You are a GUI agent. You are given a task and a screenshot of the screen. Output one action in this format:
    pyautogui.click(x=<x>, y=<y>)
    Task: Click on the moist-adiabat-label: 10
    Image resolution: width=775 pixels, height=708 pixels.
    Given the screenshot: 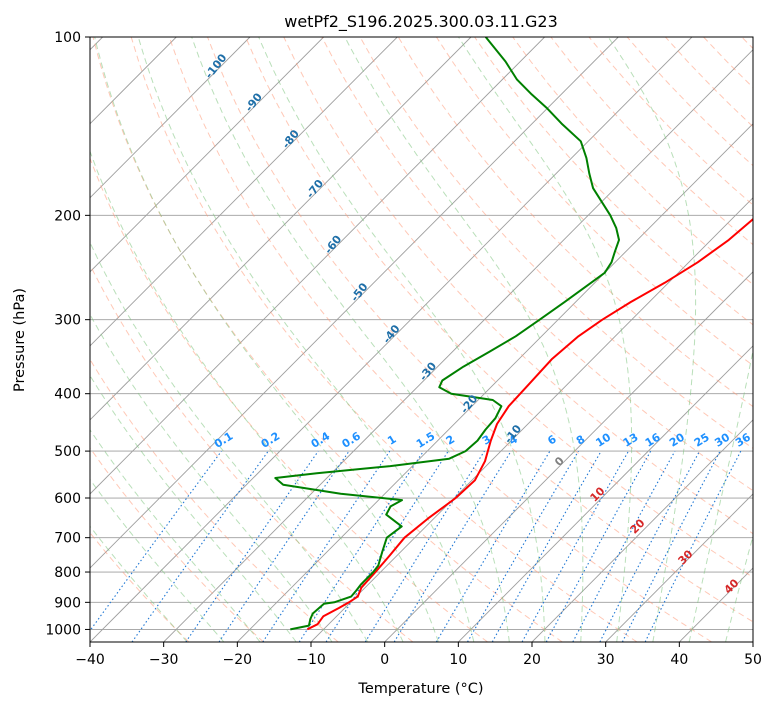 What is the action you would take?
    pyautogui.click(x=598, y=494)
    